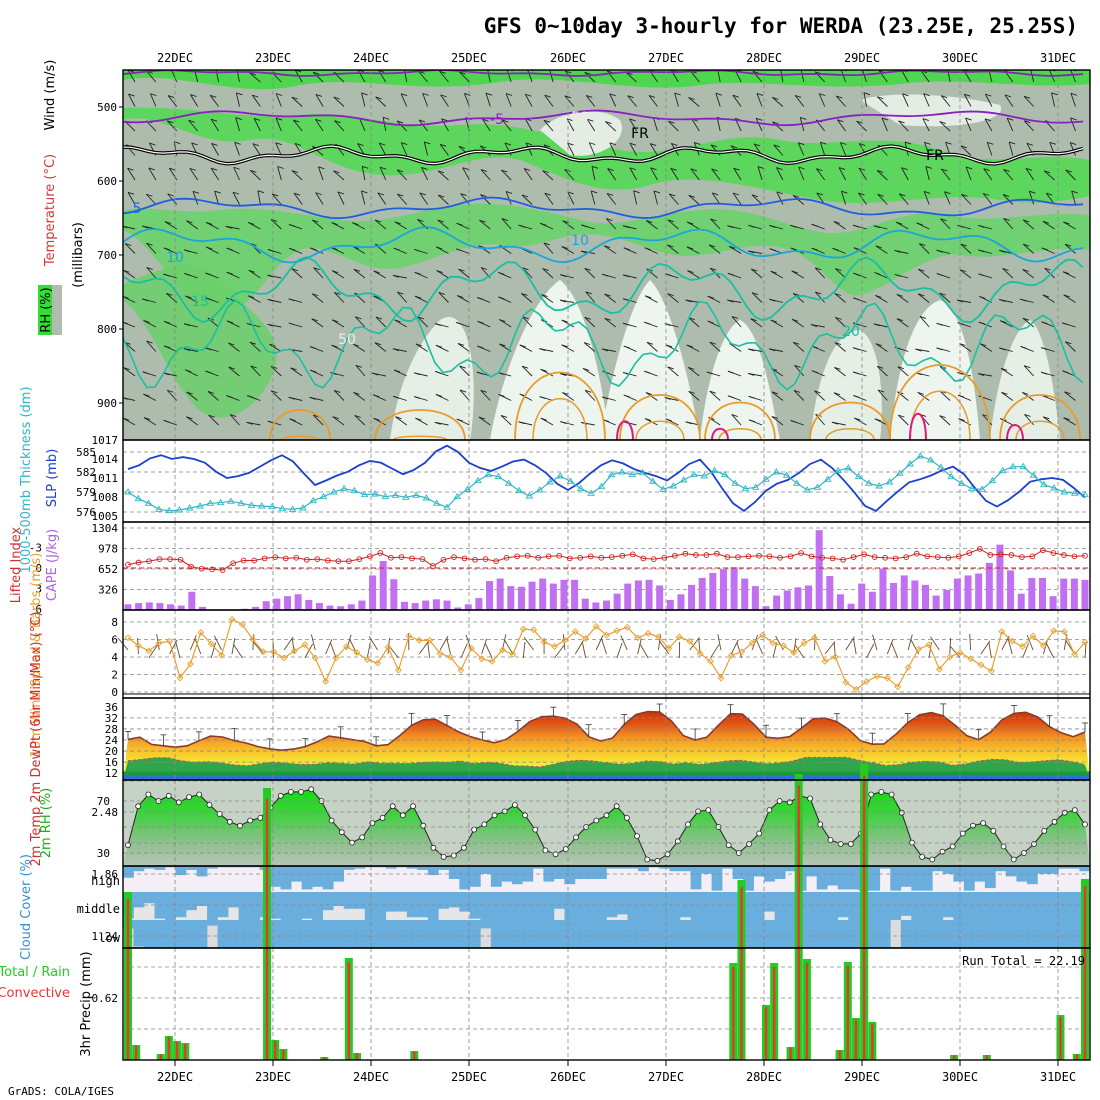 Image resolution: width=1100 pixels, height=1100 pixels. I want to click on thickness-axis-label: 1000-500mb Thickness (dm), so click(26, 479).